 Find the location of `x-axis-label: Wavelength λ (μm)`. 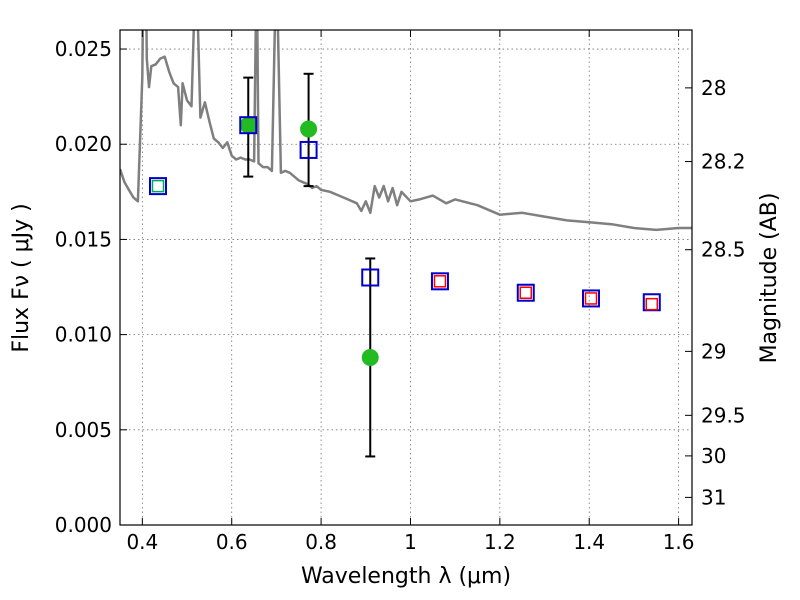

x-axis-label: Wavelength λ (μm) is located at coordinates (406, 576).